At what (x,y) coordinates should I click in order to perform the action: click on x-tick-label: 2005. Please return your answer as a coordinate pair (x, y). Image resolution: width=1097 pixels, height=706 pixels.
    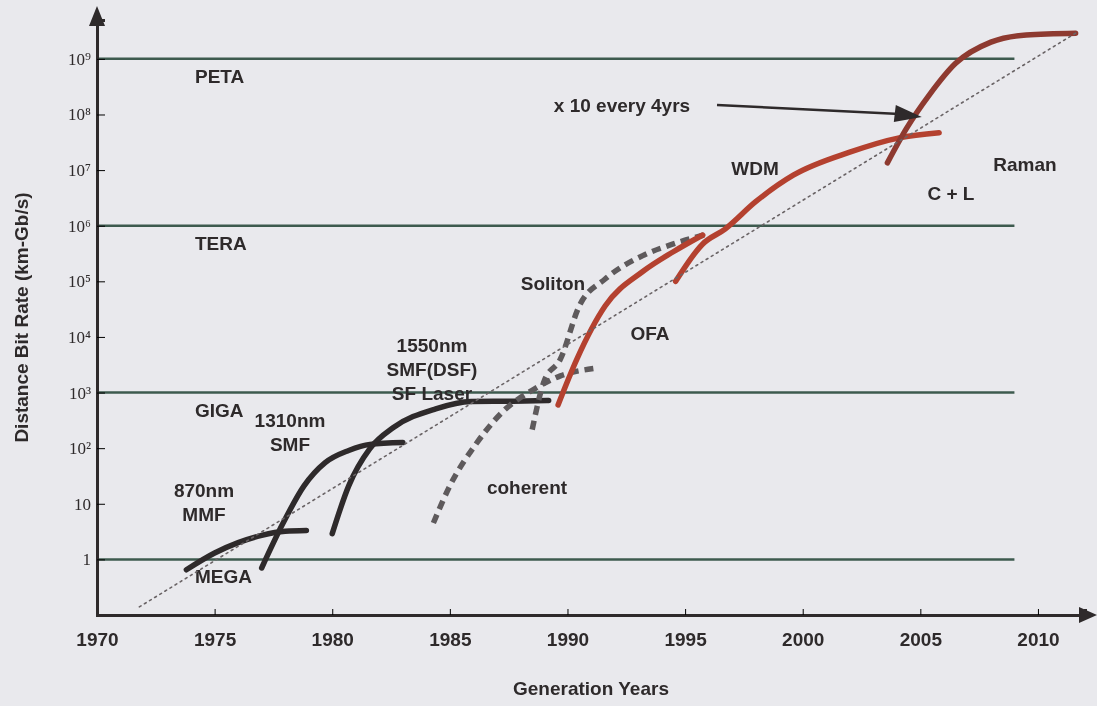
    Looking at the image, I should click on (921, 640).